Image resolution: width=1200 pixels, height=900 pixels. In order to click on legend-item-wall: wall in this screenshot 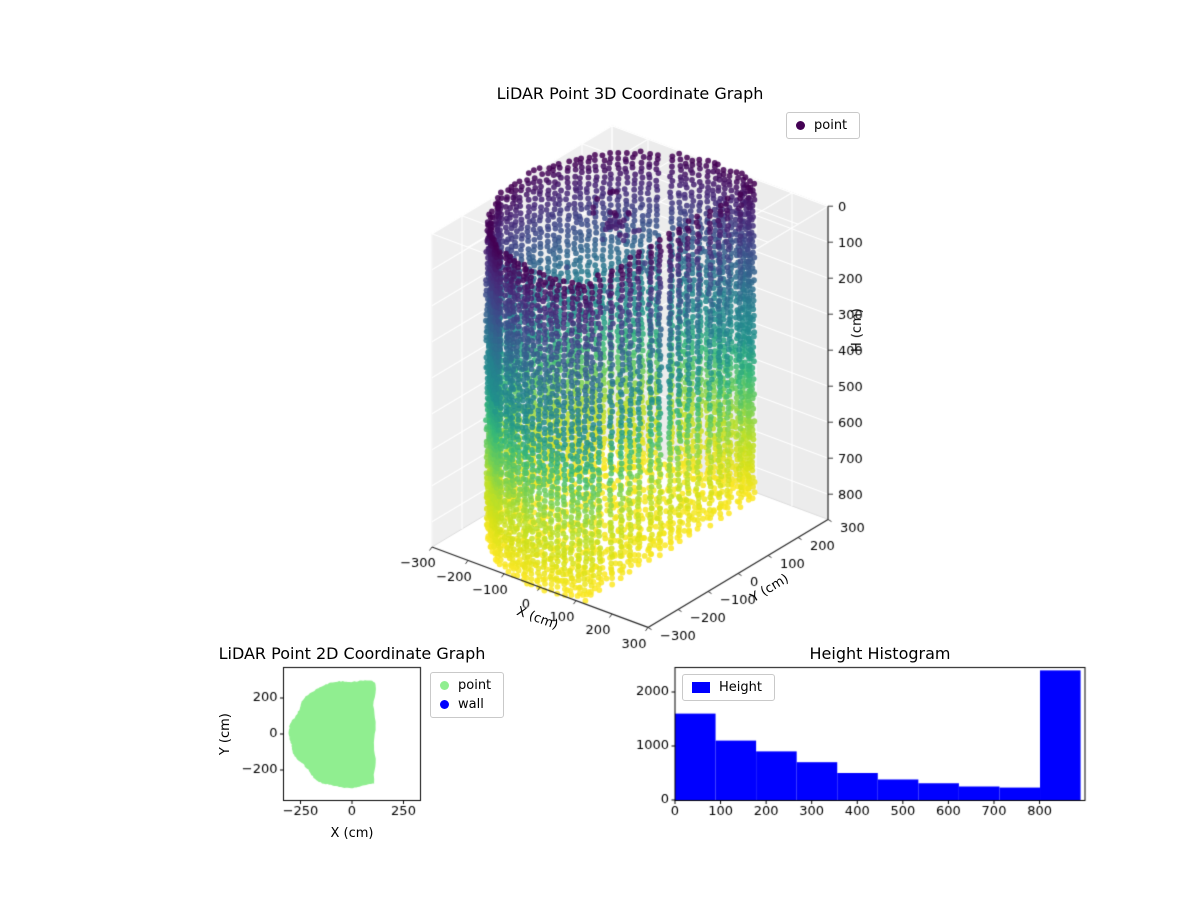, I will do `click(465, 704)`.